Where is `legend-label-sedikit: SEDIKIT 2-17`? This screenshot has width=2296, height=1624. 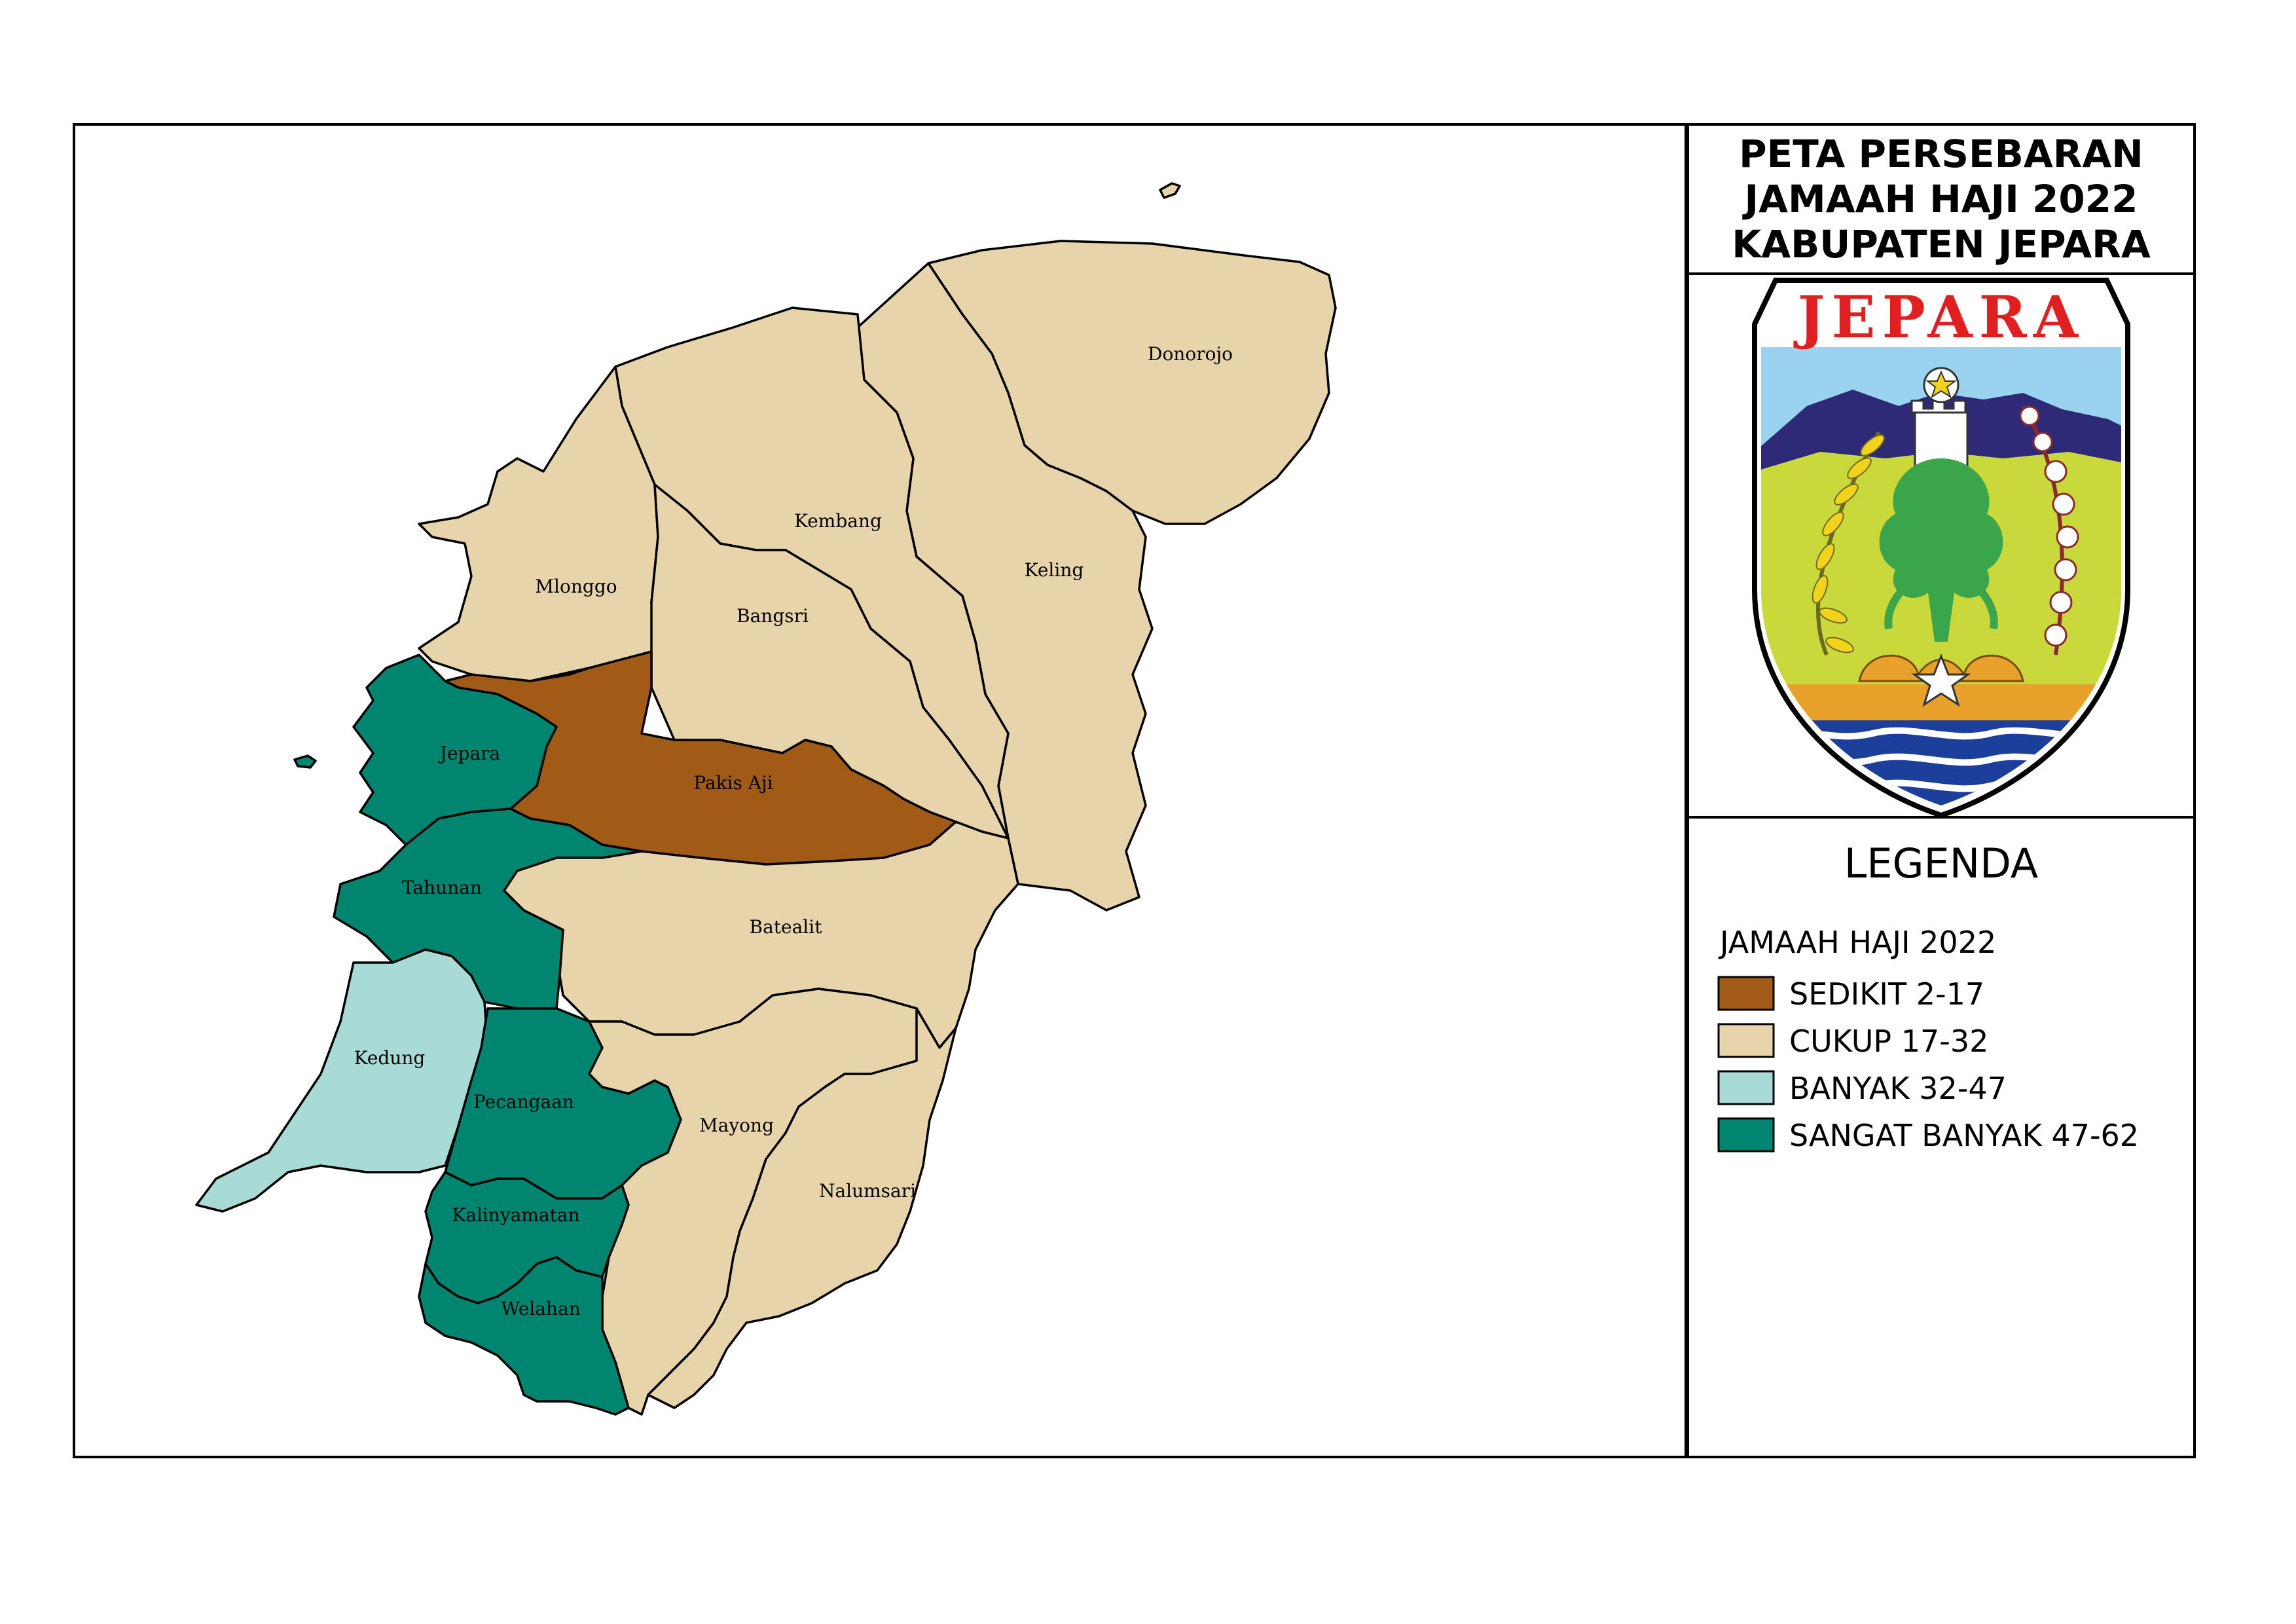
legend-label-sedikit: SEDIKIT 2-17 is located at coordinates (1886, 994).